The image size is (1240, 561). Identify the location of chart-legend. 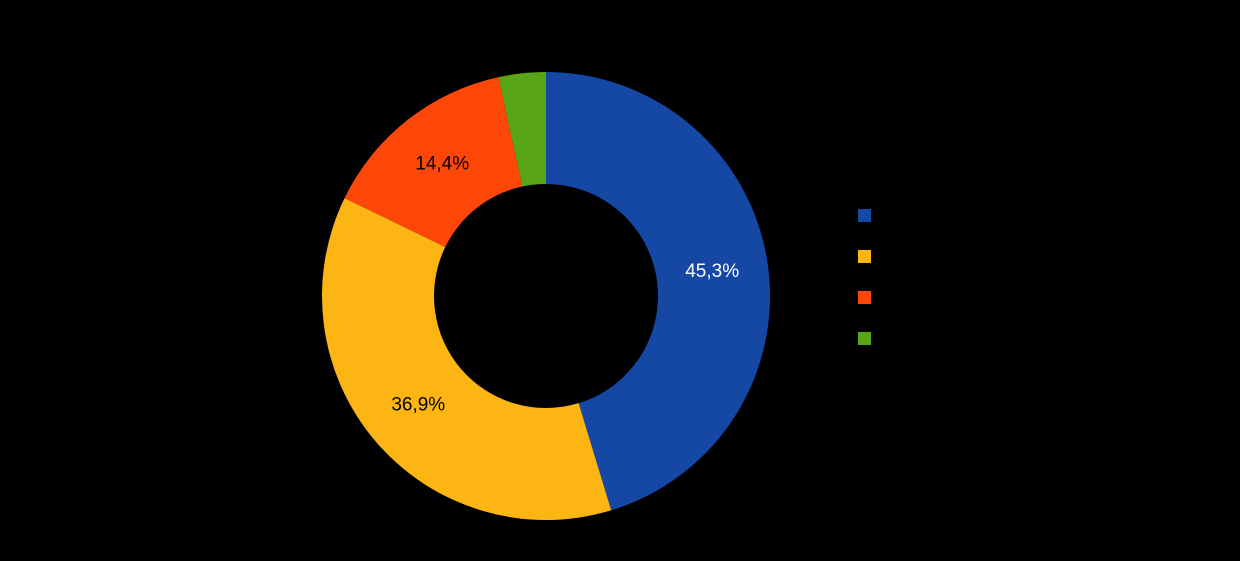
(868, 291).